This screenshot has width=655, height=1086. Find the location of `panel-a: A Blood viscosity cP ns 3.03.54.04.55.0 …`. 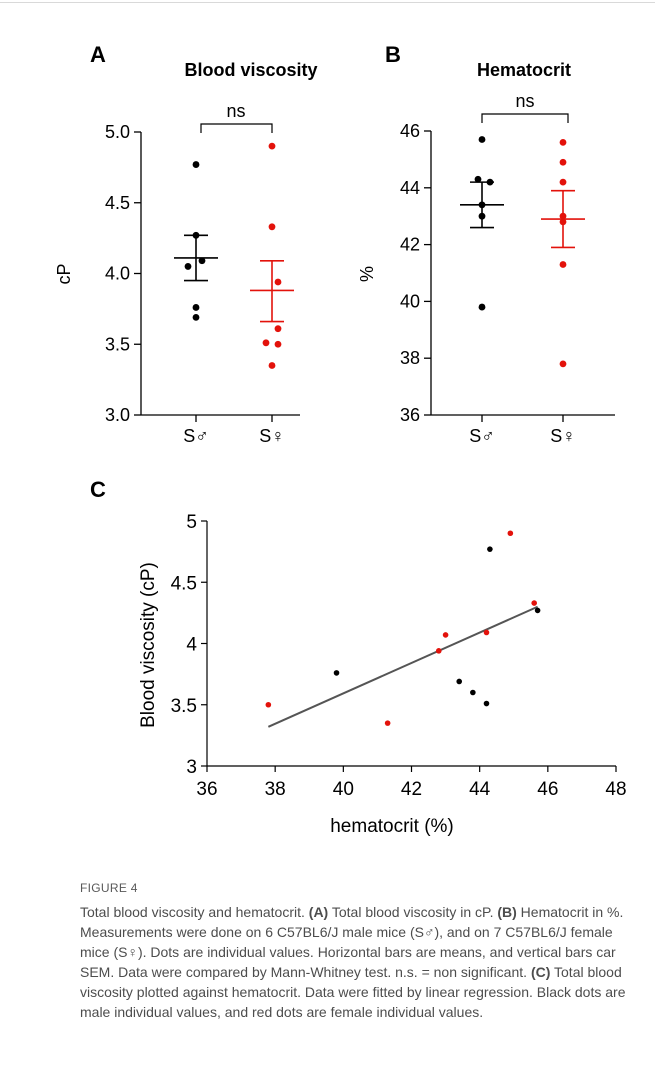

panel-a: A Blood viscosity cP ns 3.03.54.04.55.0 … is located at coordinates (186, 244).